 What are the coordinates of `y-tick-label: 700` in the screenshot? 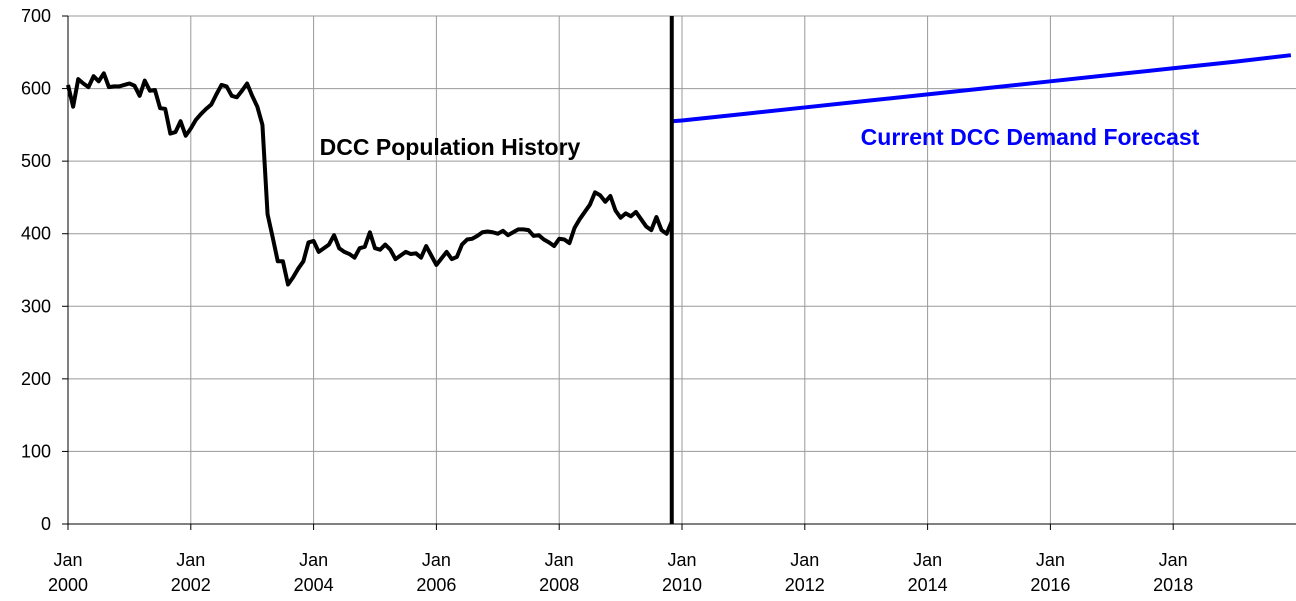 It's located at (36, 16).